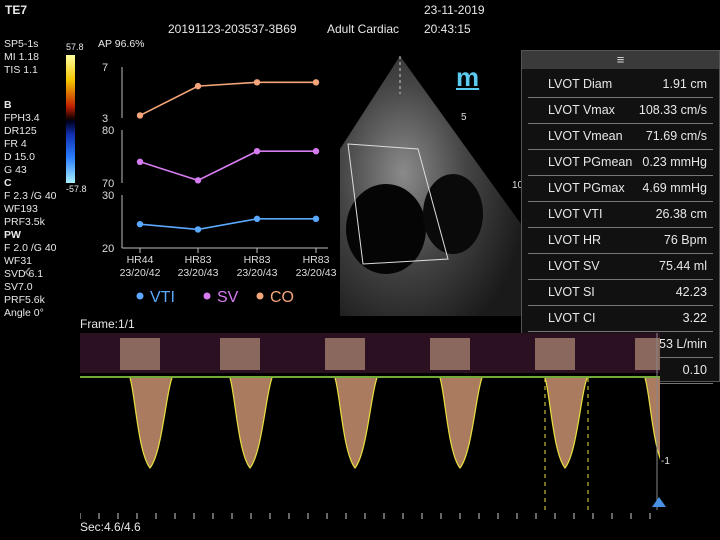  Describe the element at coordinates (659, 502) in the screenshot. I see `baseline-marker-icon` at that location.